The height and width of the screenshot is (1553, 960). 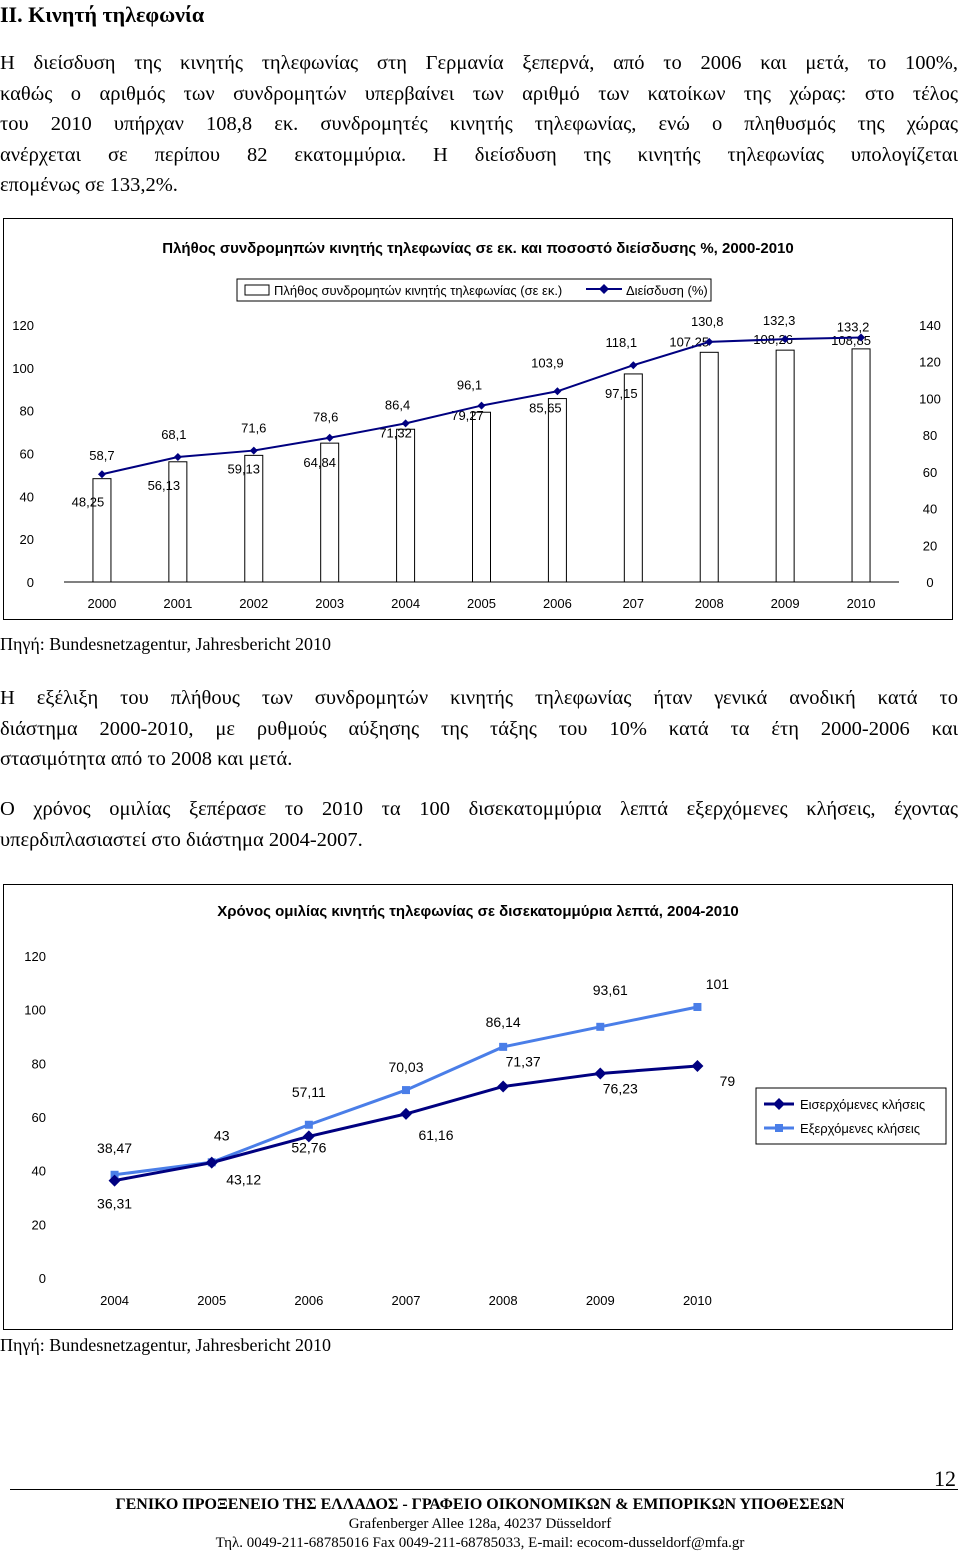 I want to click on incoming-label: 76,23, so click(x=620, y=1088).